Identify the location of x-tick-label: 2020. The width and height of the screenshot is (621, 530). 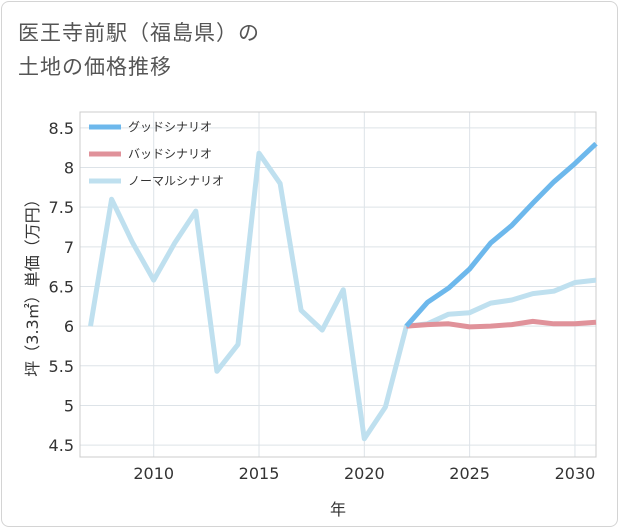
(364, 473).